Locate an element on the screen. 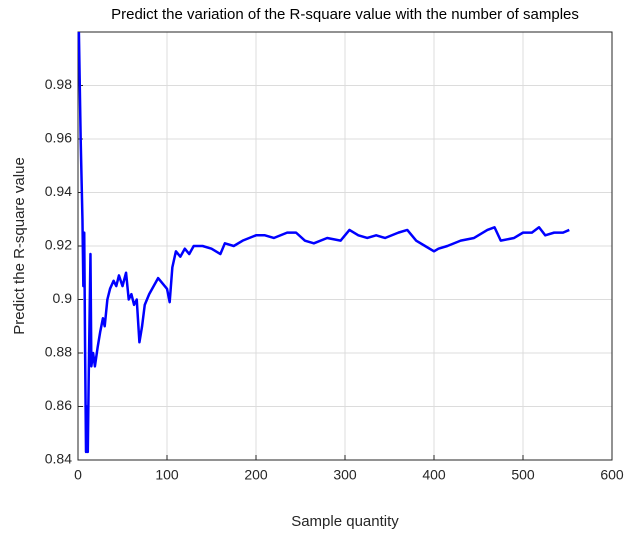 Image resolution: width=644 pixels, height=539 pixels. x-tick-label: 500 is located at coordinates (523, 475).